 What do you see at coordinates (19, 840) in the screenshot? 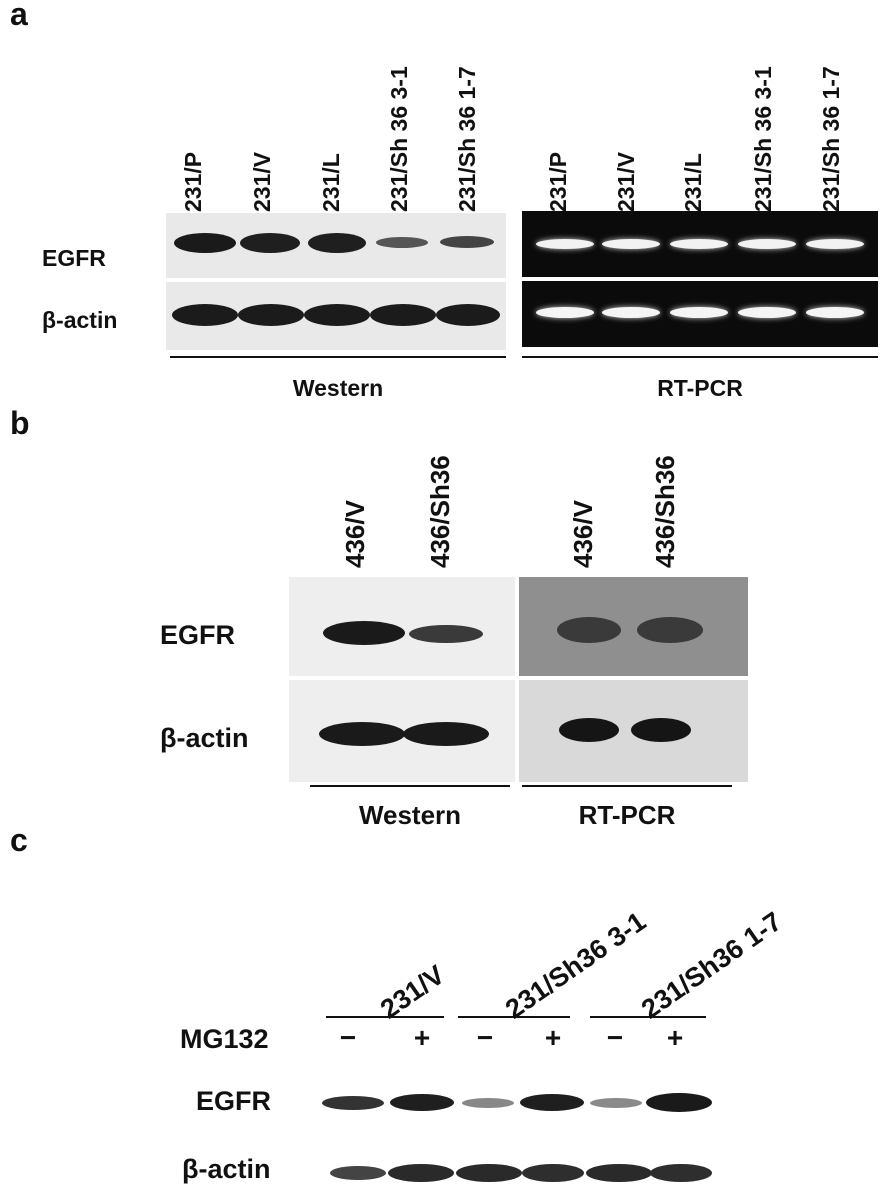
I see `panel-c-letter: c` at bounding box center [19, 840].